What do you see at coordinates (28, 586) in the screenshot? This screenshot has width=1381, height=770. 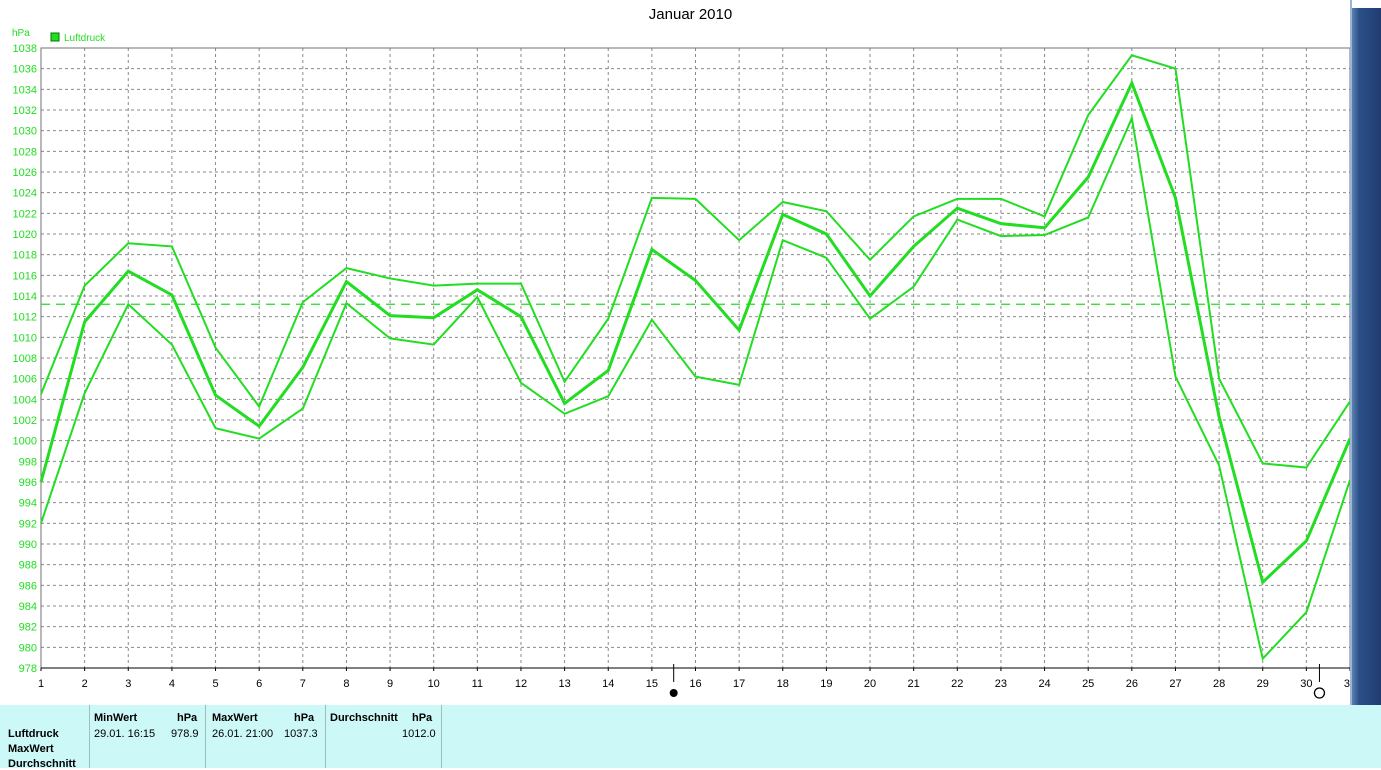 I see `y-tick-label: 986` at bounding box center [28, 586].